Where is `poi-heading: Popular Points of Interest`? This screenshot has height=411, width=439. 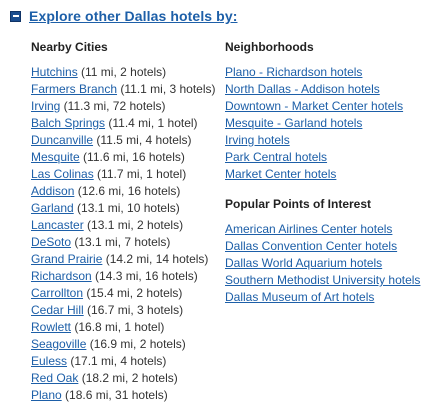
poi-heading: Popular Points of Interest is located at coordinates (298, 204).